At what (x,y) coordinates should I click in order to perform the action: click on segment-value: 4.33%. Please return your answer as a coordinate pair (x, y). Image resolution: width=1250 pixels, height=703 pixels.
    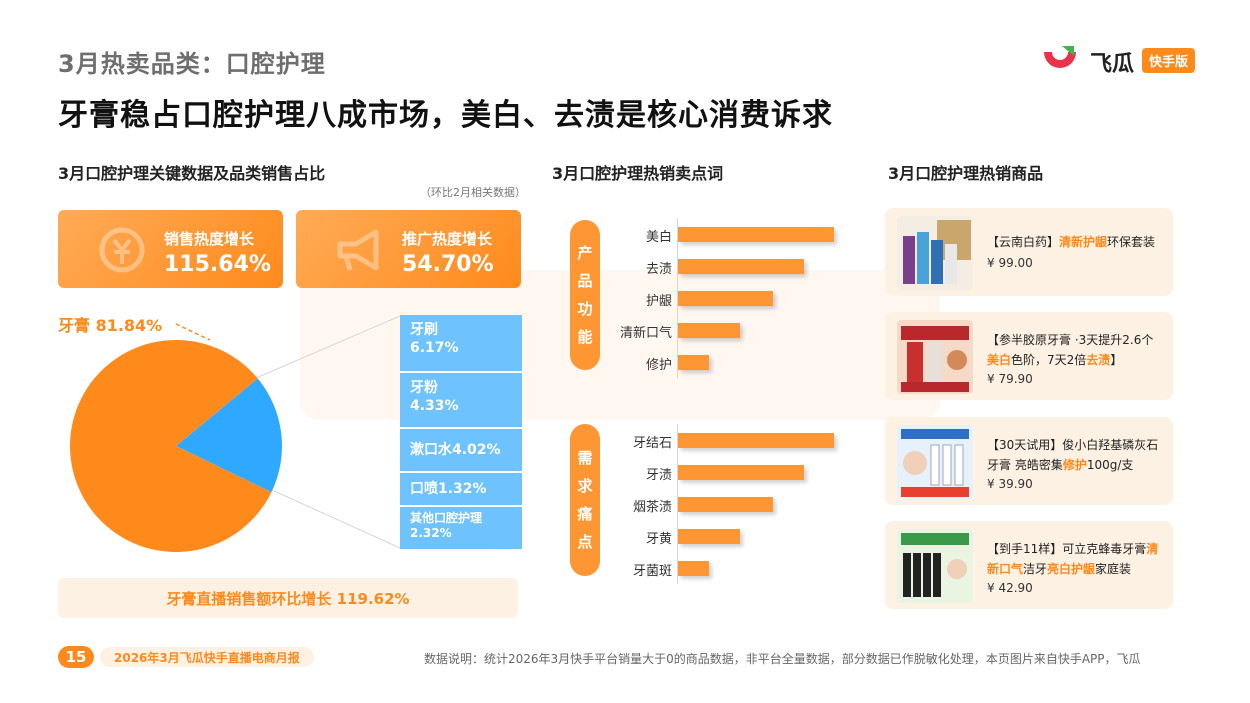
    Looking at the image, I should click on (434, 406).